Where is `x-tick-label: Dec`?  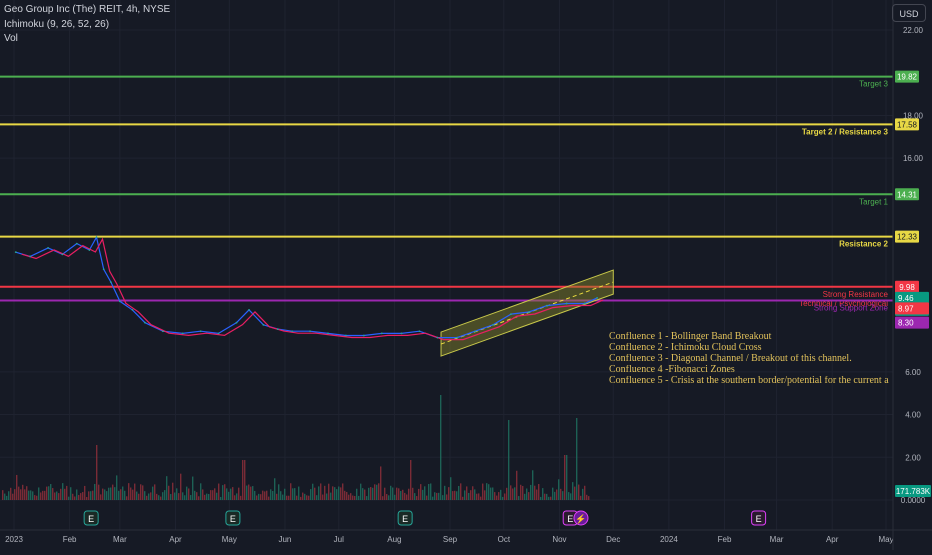 x-tick-label: Dec is located at coordinates (613, 539).